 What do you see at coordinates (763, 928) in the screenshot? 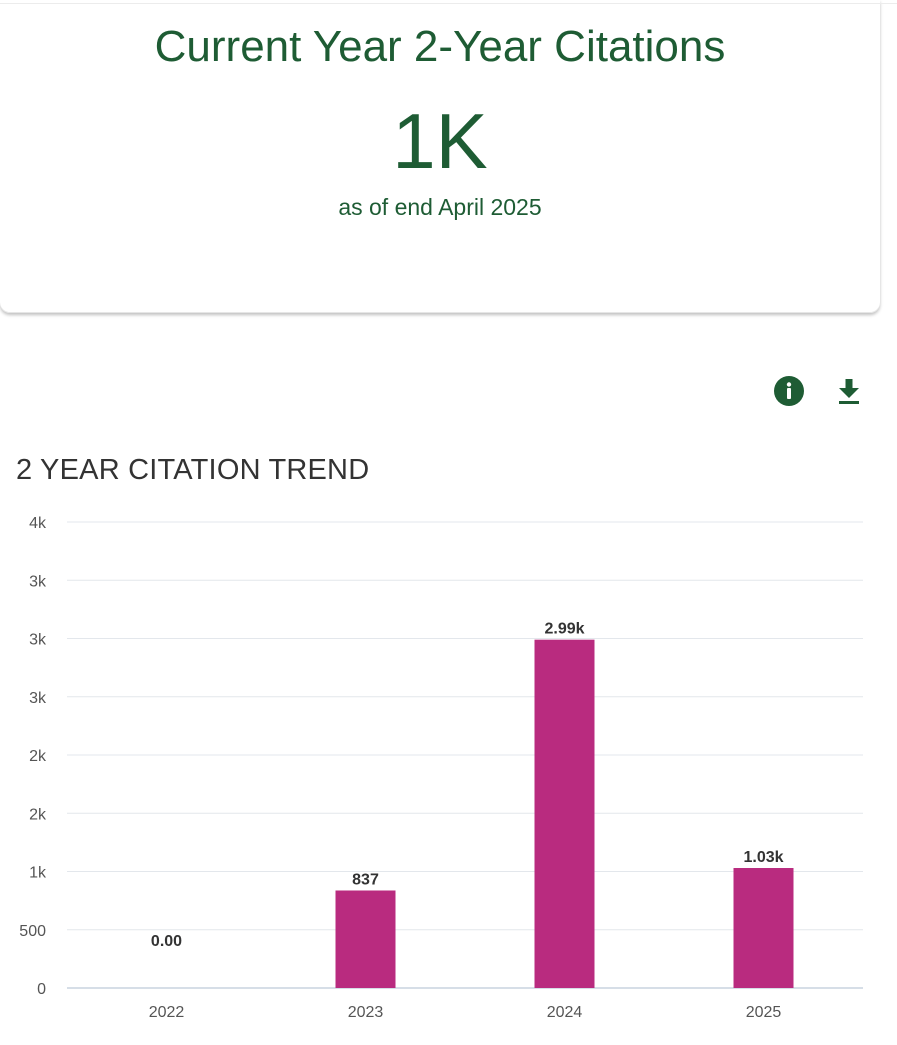
I see `bar-2025` at bounding box center [763, 928].